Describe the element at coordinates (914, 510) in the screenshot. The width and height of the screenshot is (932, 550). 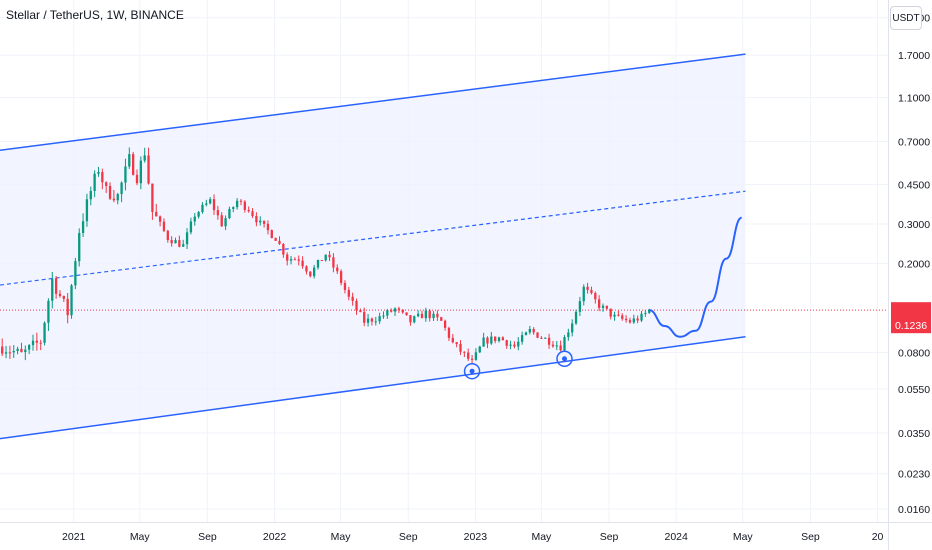
I see `price-tick-label: 0.0160` at that location.